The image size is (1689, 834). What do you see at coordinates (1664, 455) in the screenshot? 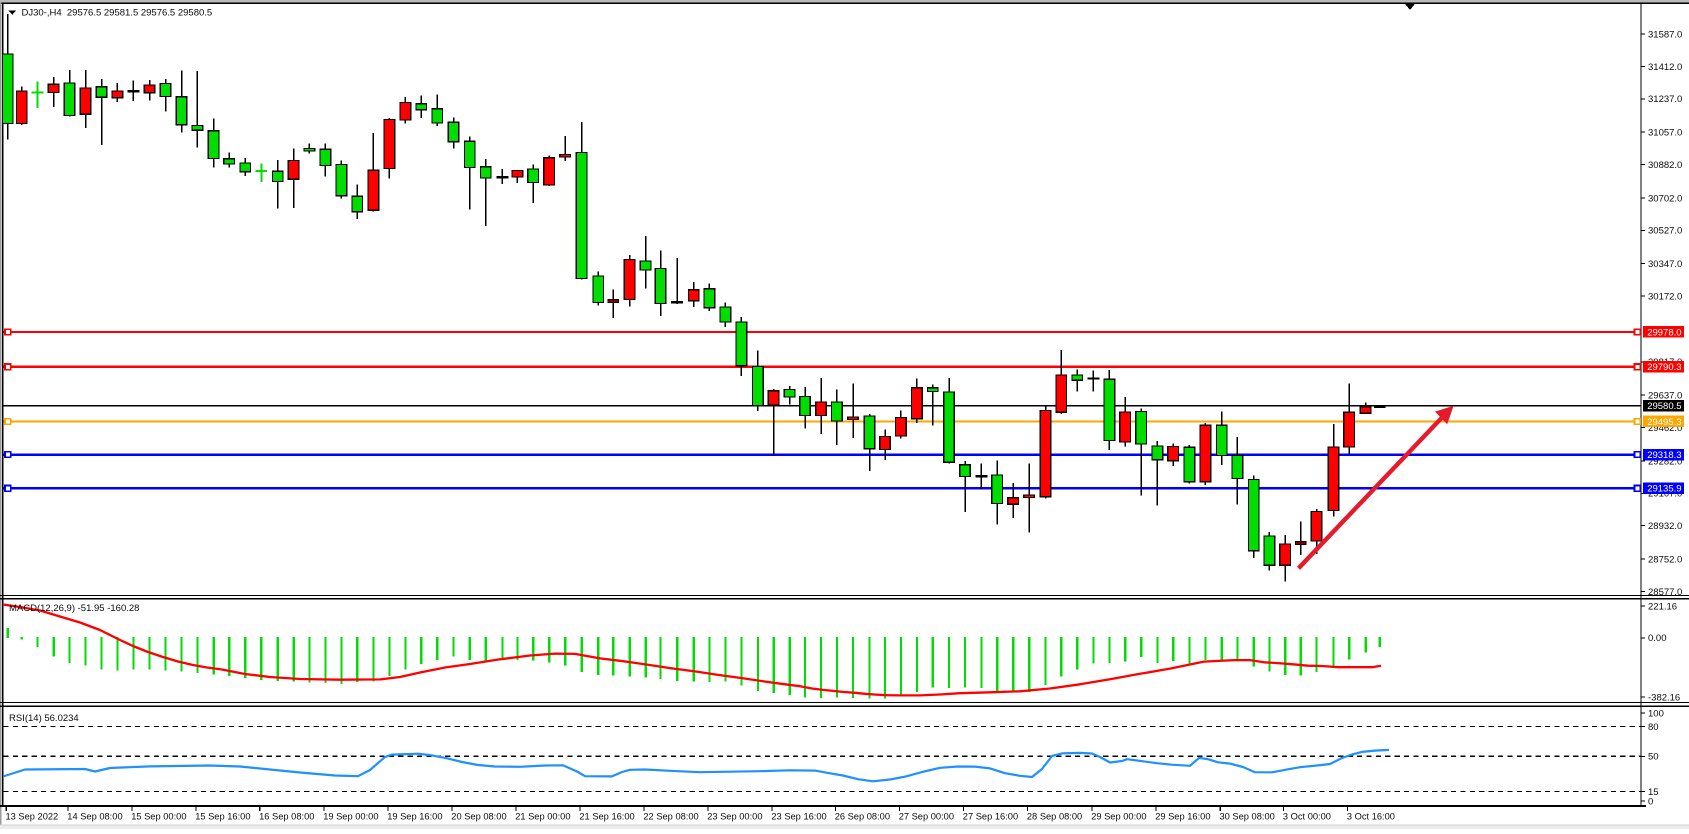
I see `svg-text: 29318.3` at bounding box center [1664, 455].